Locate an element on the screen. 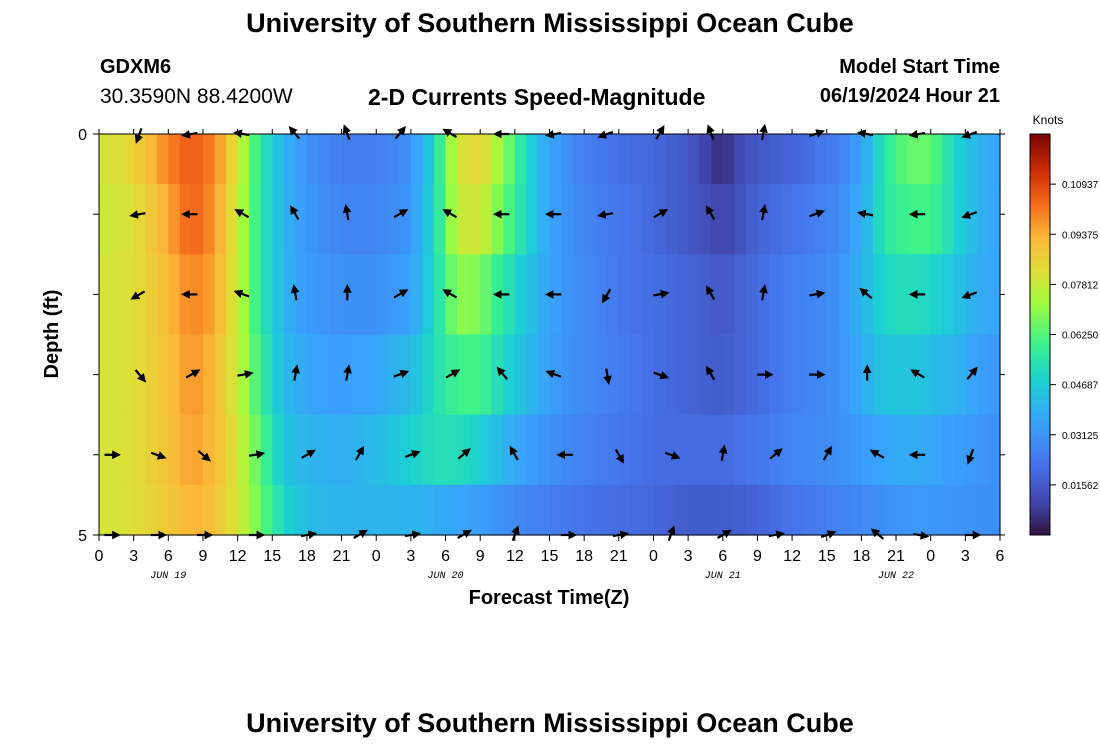 This screenshot has height=750, width=1100. x-tick-label: 21 is located at coordinates (896, 556).